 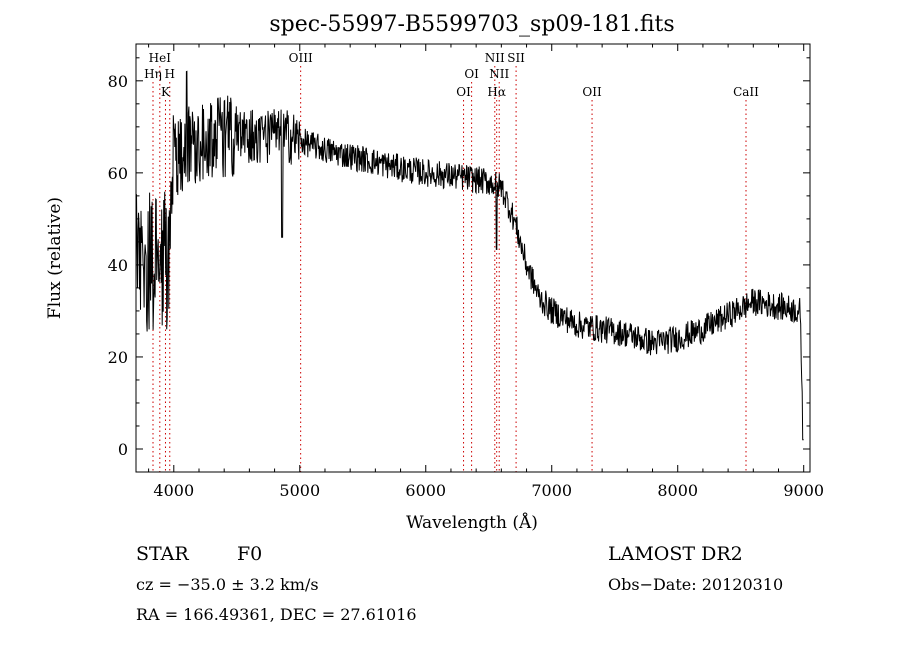 What do you see at coordinates (516, 58) in the screenshot?
I see `spectral-line-label: SII` at bounding box center [516, 58].